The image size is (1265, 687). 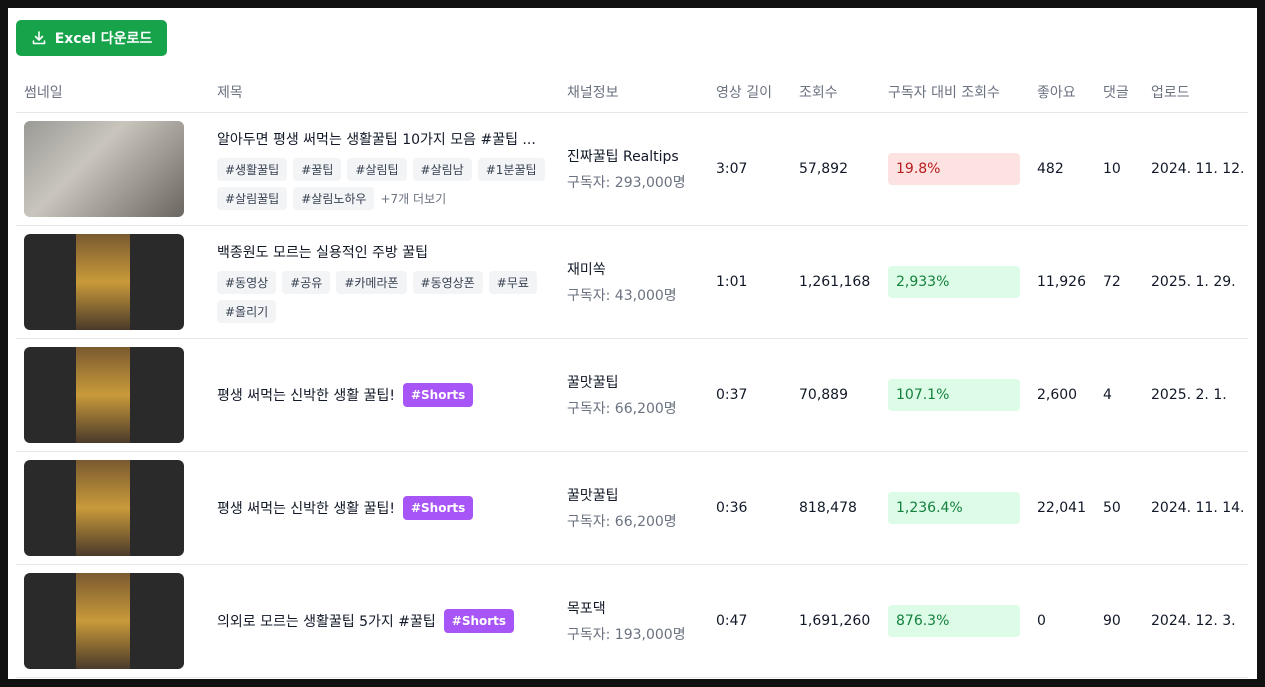 What do you see at coordinates (377, 169) in the screenshot?
I see `tag: #살림팁` at bounding box center [377, 169].